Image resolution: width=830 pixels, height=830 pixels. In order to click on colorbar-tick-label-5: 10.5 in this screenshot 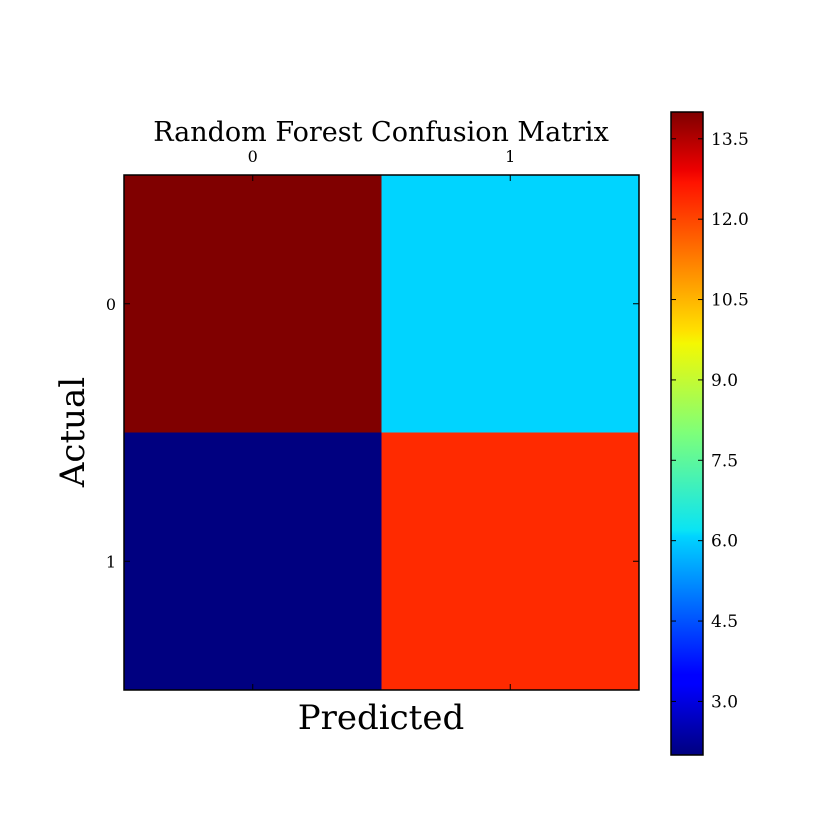, I will do `click(730, 301)`.